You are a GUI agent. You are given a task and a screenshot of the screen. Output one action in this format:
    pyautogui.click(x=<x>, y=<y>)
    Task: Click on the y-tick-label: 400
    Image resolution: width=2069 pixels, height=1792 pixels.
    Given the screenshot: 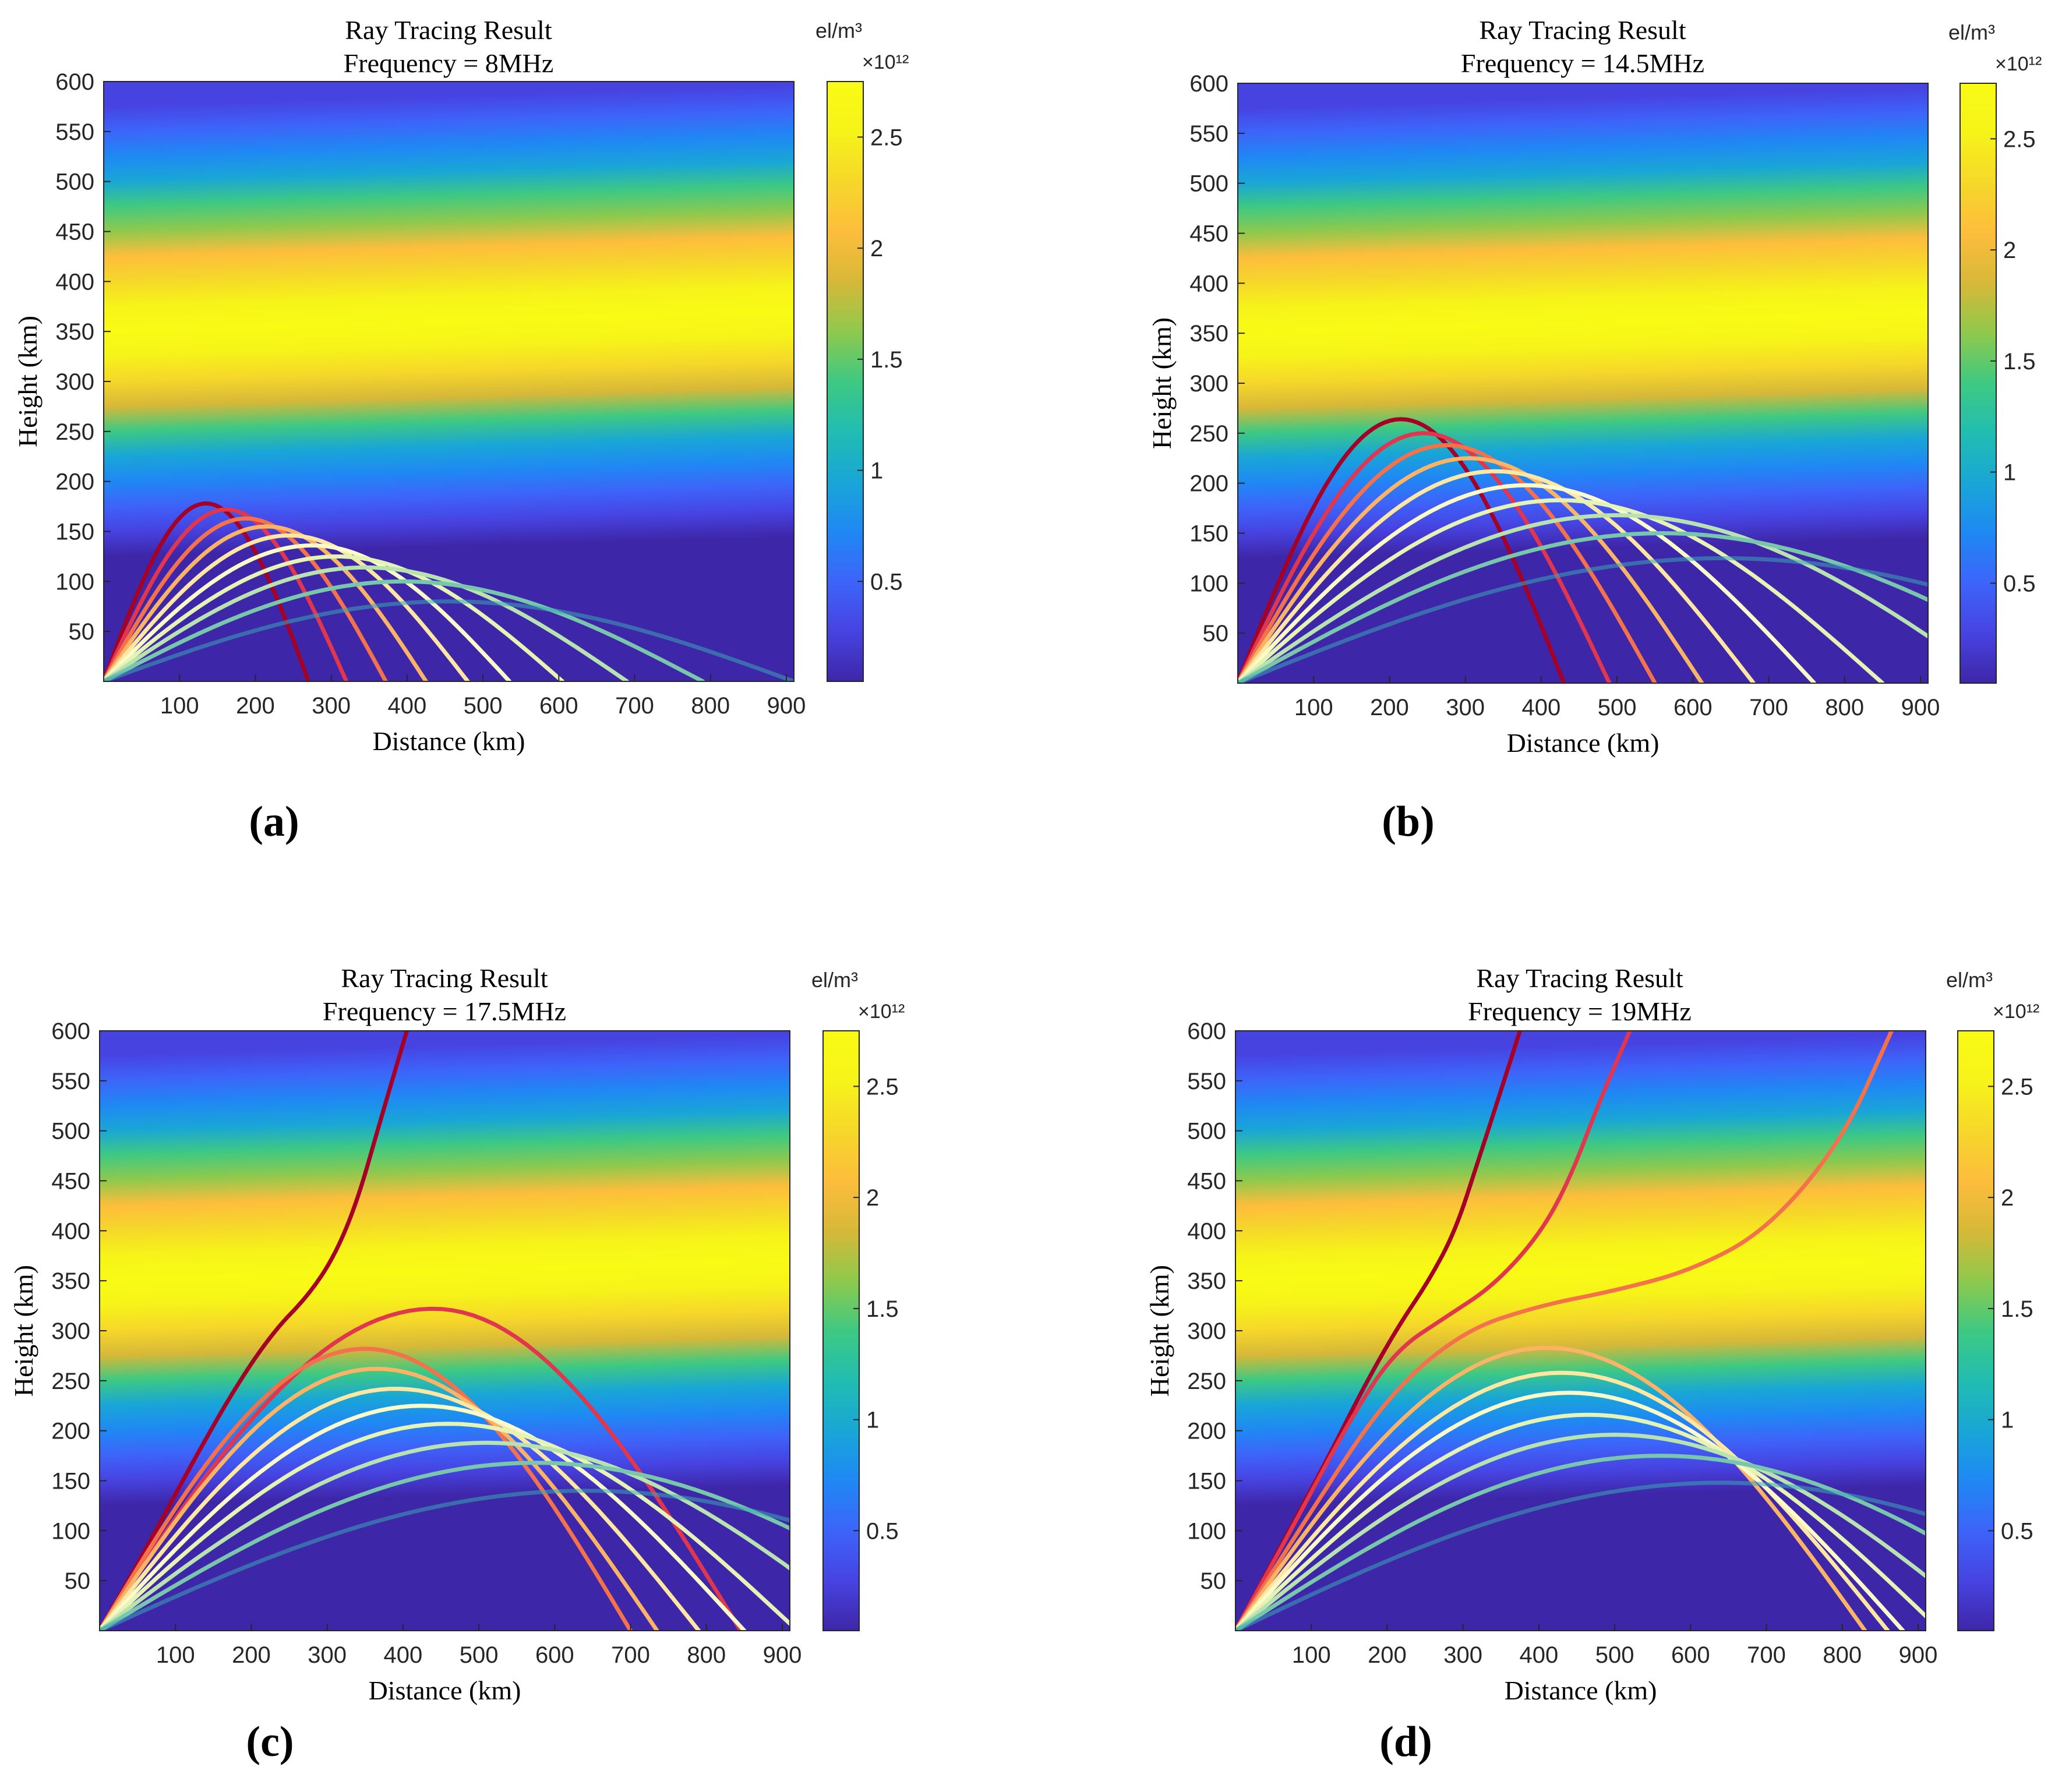 What is the action you would take?
    pyautogui.click(x=75, y=282)
    